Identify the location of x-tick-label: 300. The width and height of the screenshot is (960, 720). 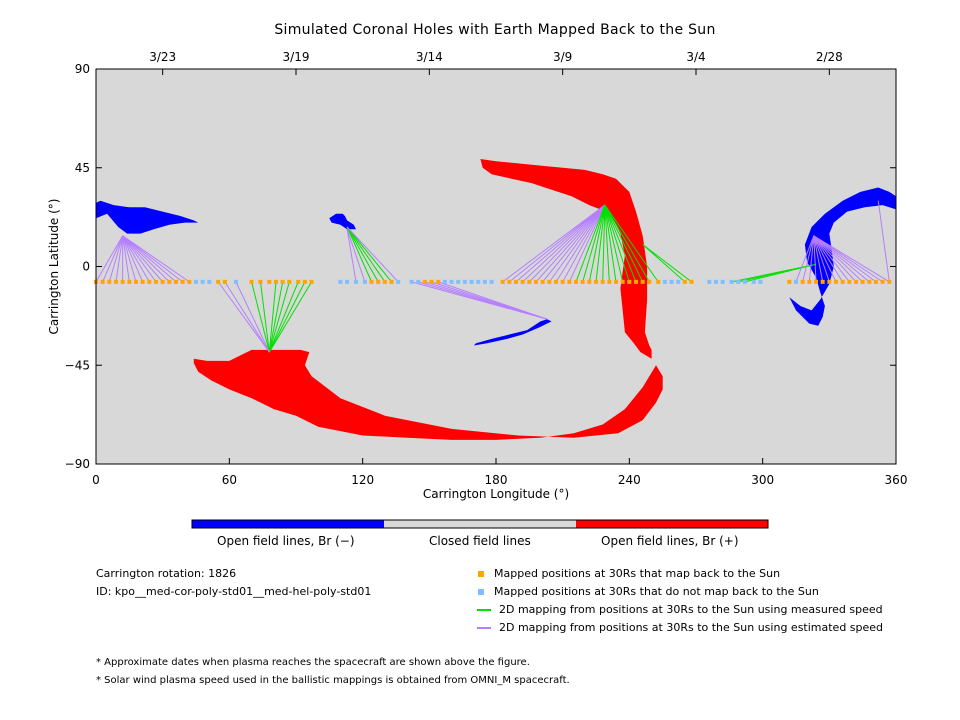
(762, 480).